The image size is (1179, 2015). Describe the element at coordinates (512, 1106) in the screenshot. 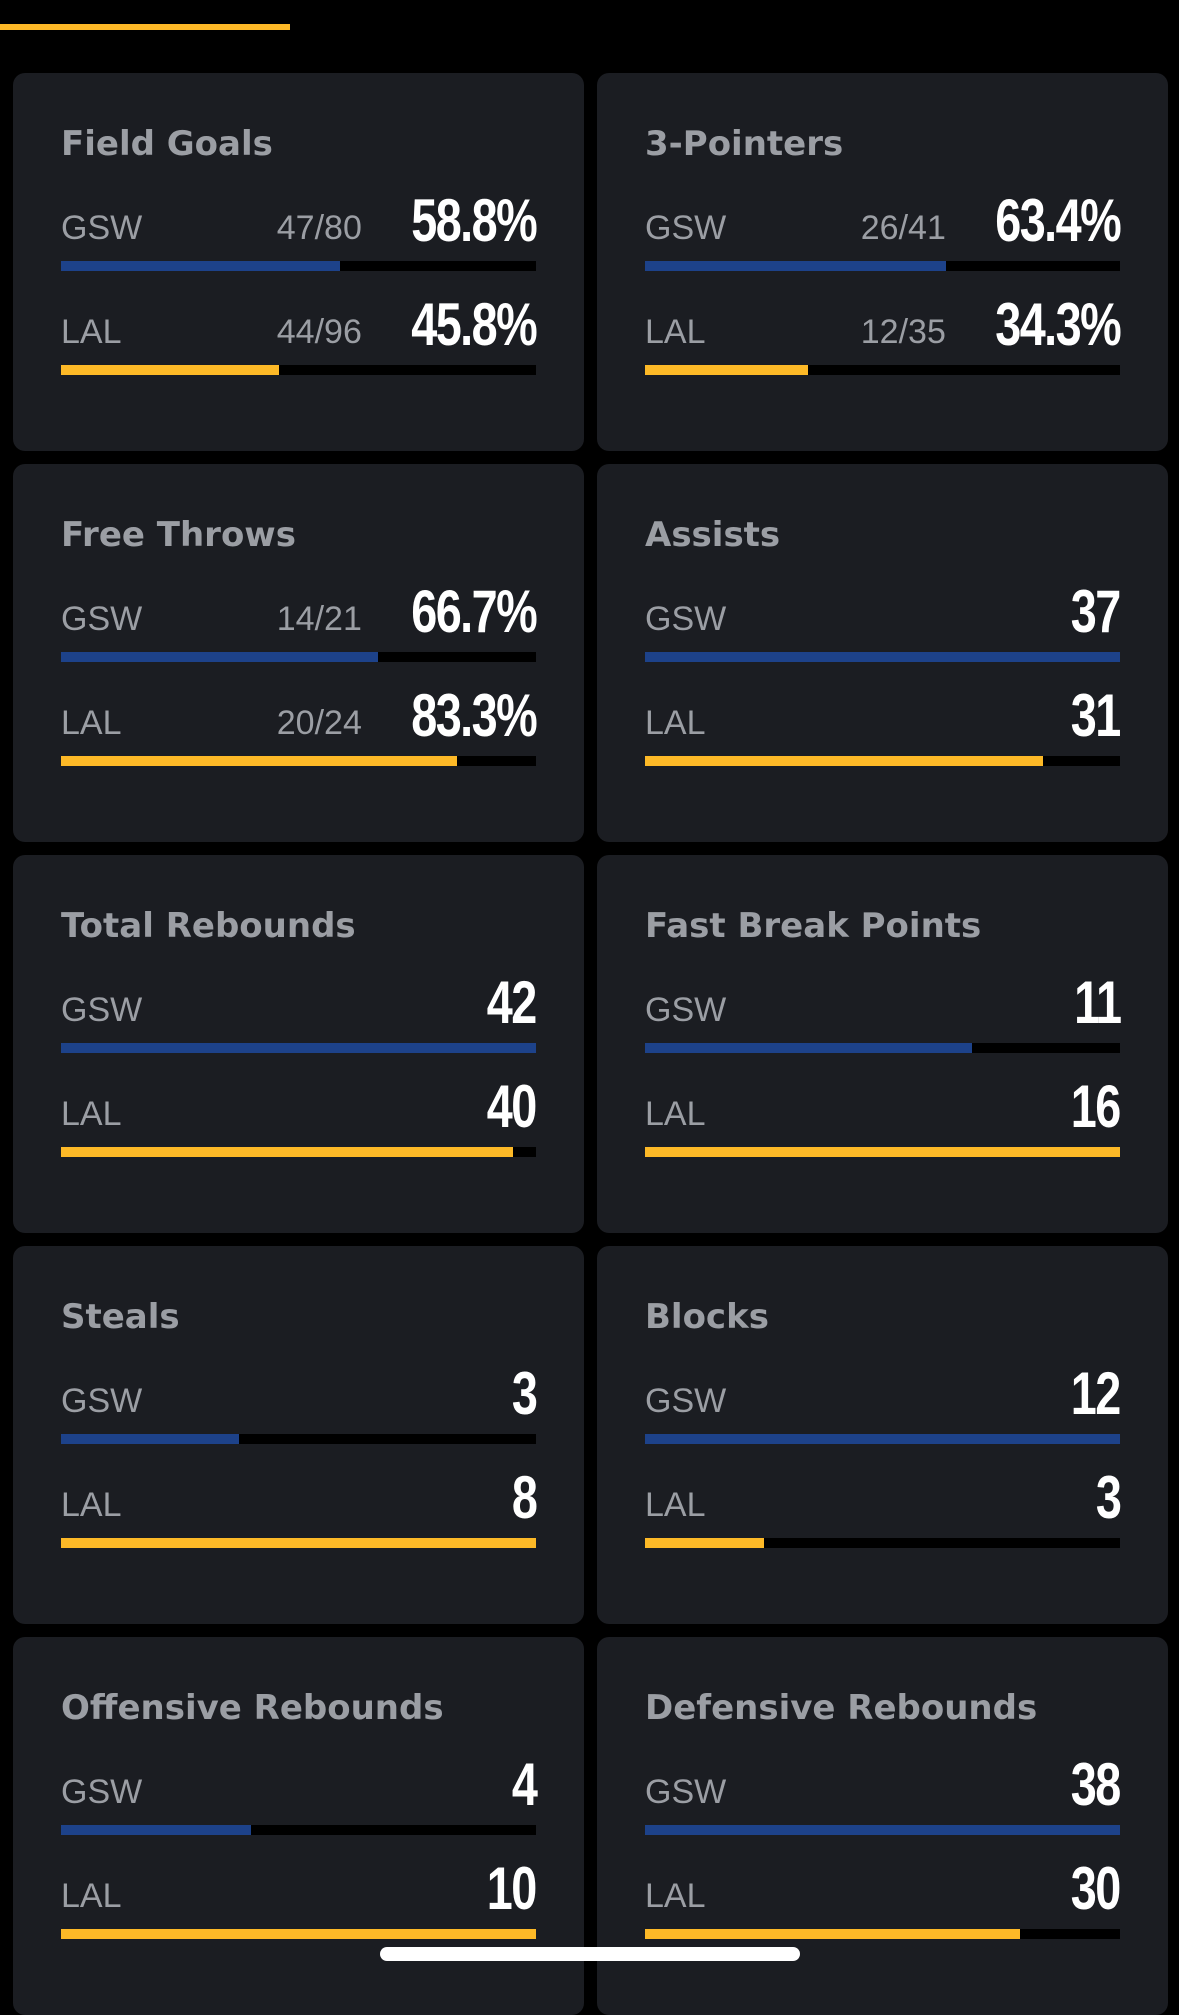

I see `stat-value: 40` at that location.